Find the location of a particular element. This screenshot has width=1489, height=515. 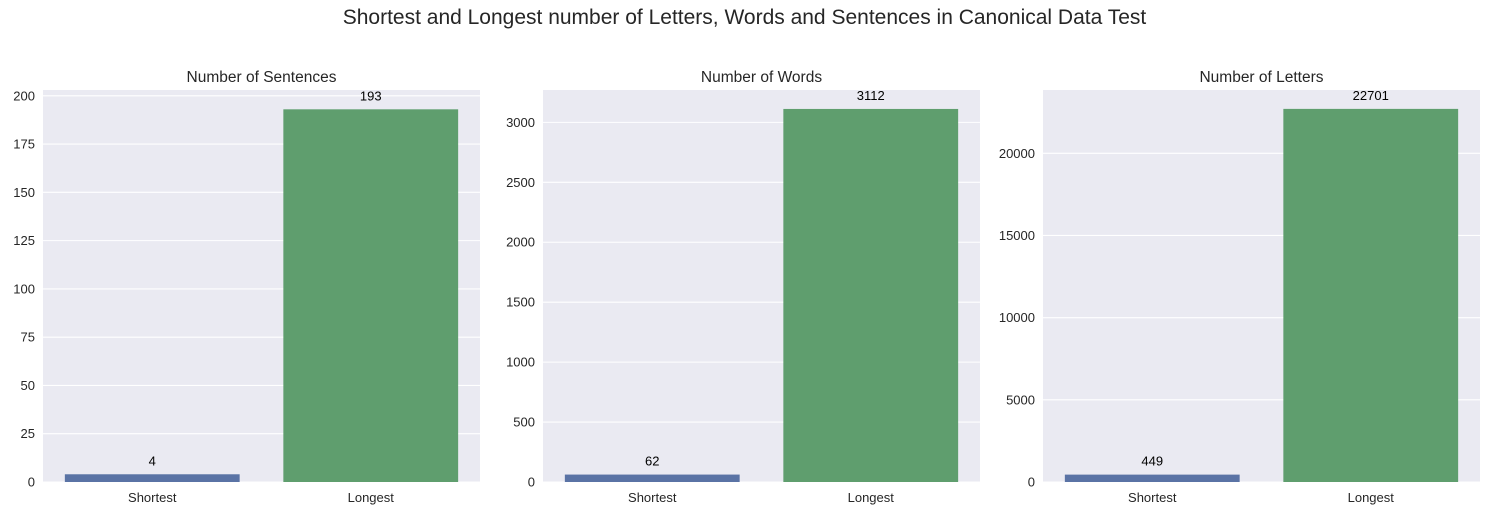

y-tick-label: 200 is located at coordinates (24, 95).